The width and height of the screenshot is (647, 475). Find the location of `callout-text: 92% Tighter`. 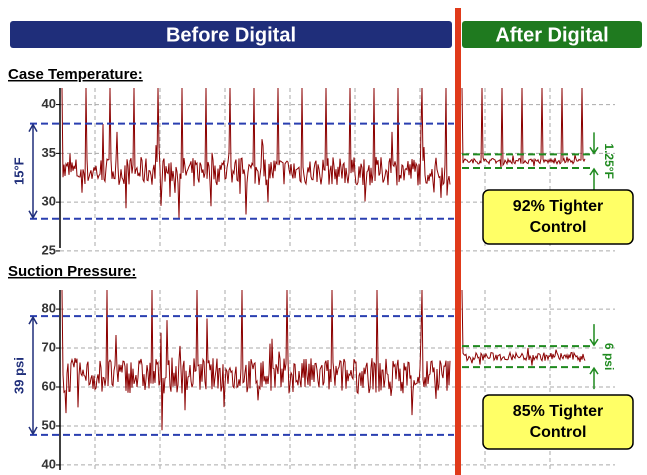

callout-text: 92% Tighter is located at coordinates (558, 206).